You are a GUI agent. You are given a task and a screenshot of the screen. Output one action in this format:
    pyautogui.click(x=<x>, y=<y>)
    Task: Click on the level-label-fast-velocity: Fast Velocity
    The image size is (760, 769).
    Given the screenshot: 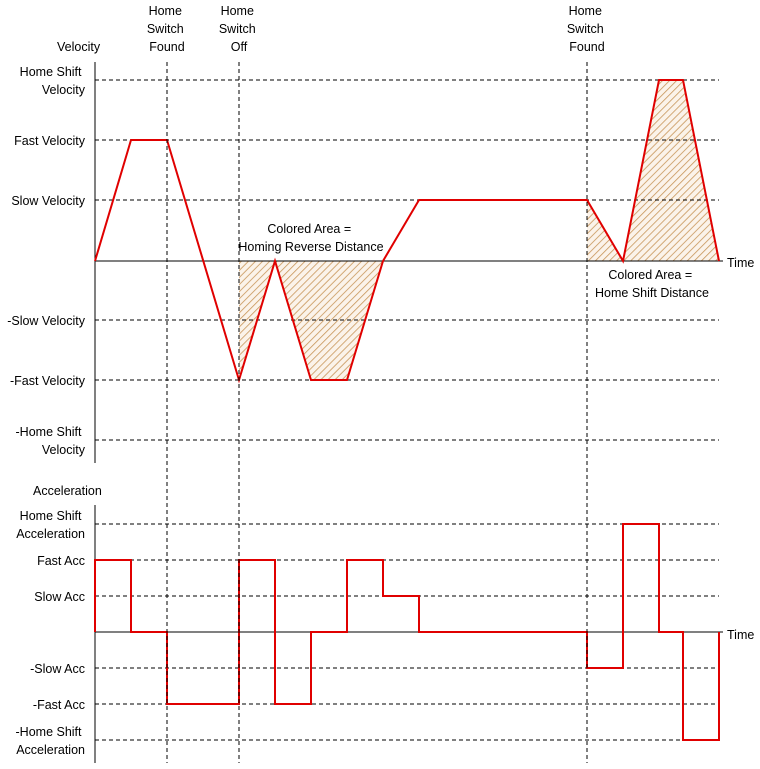 What is the action you would take?
    pyautogui.click(x=50, y=141)
    